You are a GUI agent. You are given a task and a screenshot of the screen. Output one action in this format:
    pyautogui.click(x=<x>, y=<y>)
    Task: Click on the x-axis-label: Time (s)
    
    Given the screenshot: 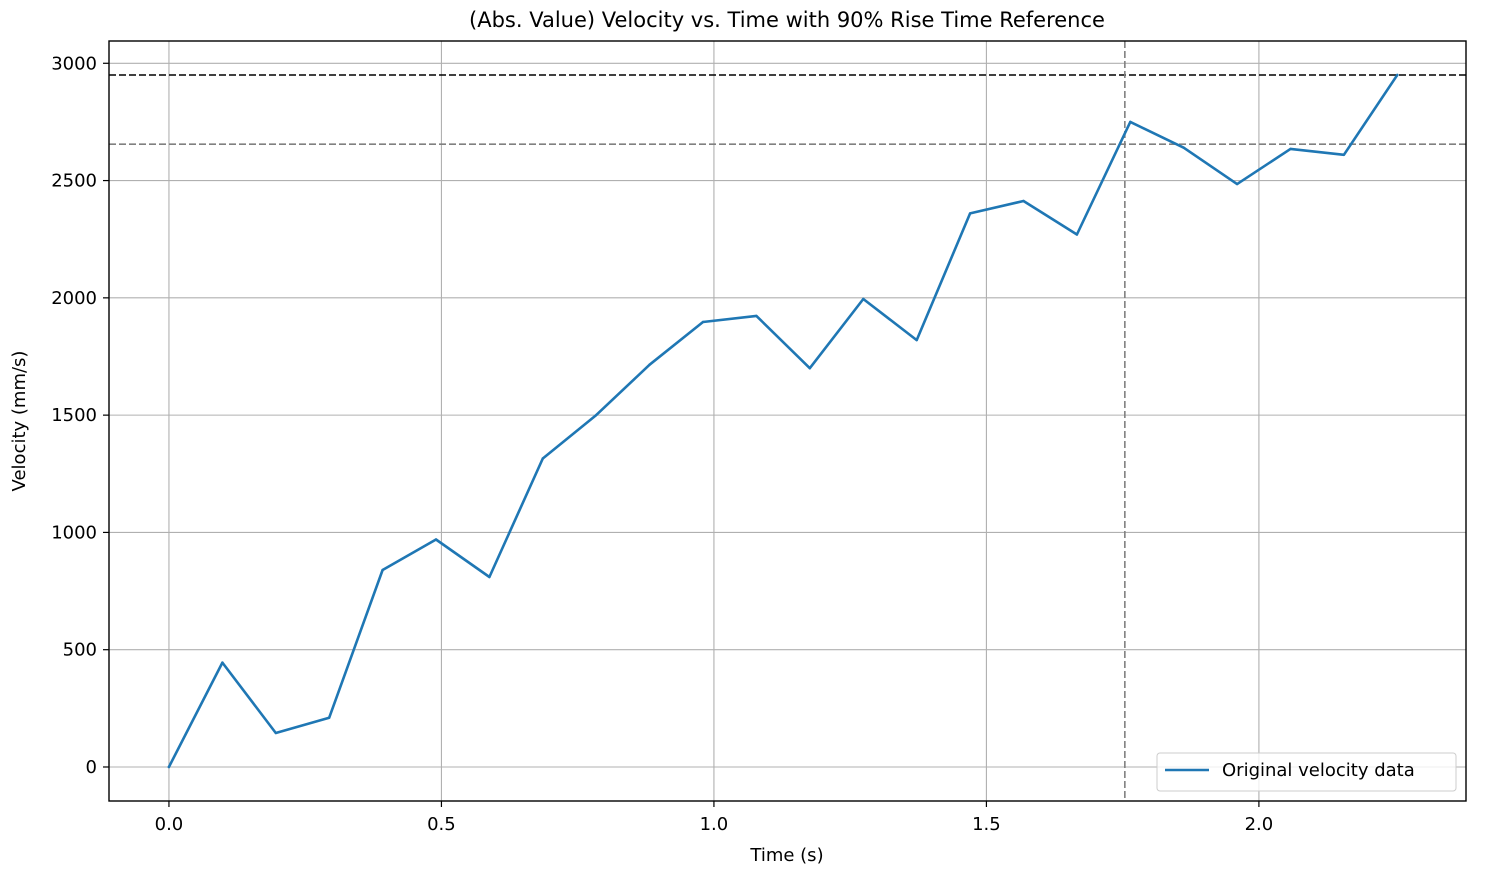 What is the action you would take?
    pyautogui.click(x=786, y=855)
    